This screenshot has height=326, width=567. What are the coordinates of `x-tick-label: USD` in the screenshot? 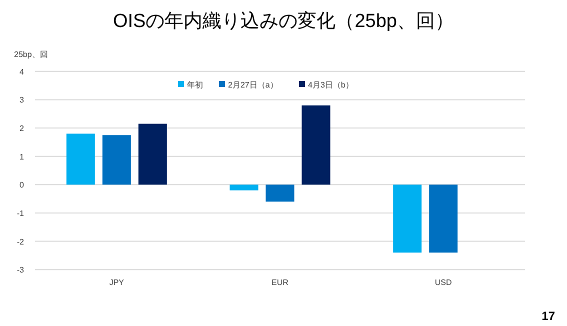 It's located at (443, 282).